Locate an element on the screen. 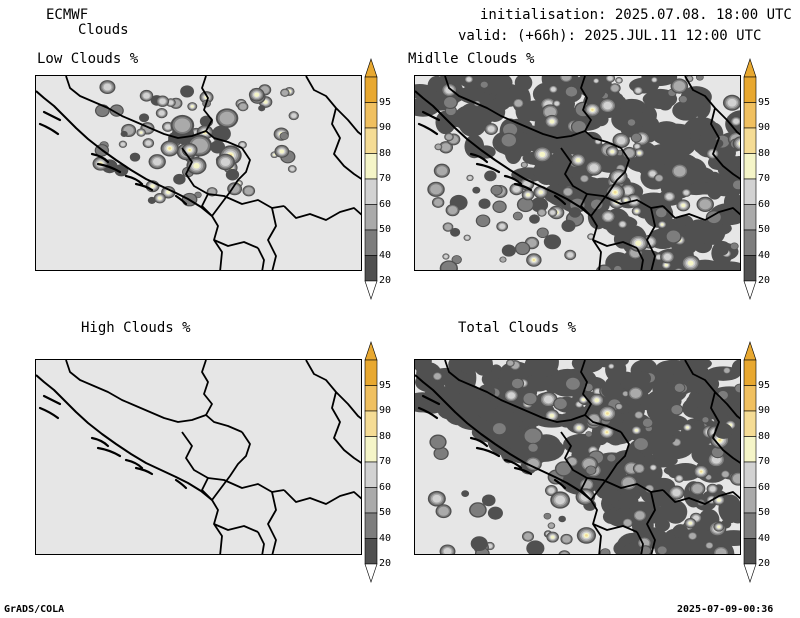  map-panel-high-clouds is located at coordinates (198, 457).